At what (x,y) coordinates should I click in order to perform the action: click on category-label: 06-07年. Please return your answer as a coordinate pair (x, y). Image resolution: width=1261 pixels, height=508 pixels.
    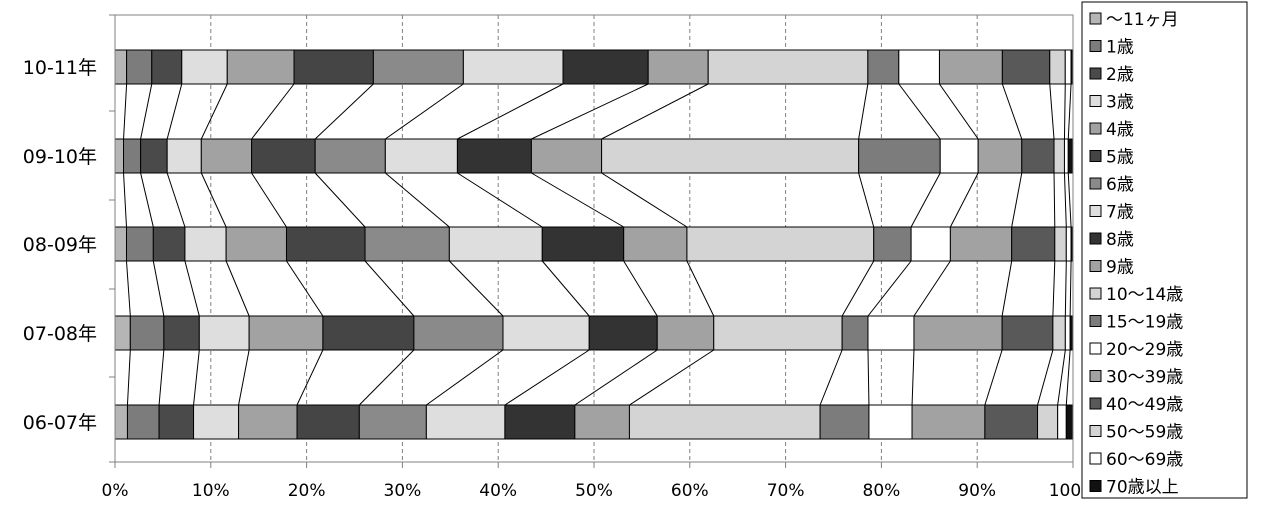
    Looking at the image, I should click on (60, 423).